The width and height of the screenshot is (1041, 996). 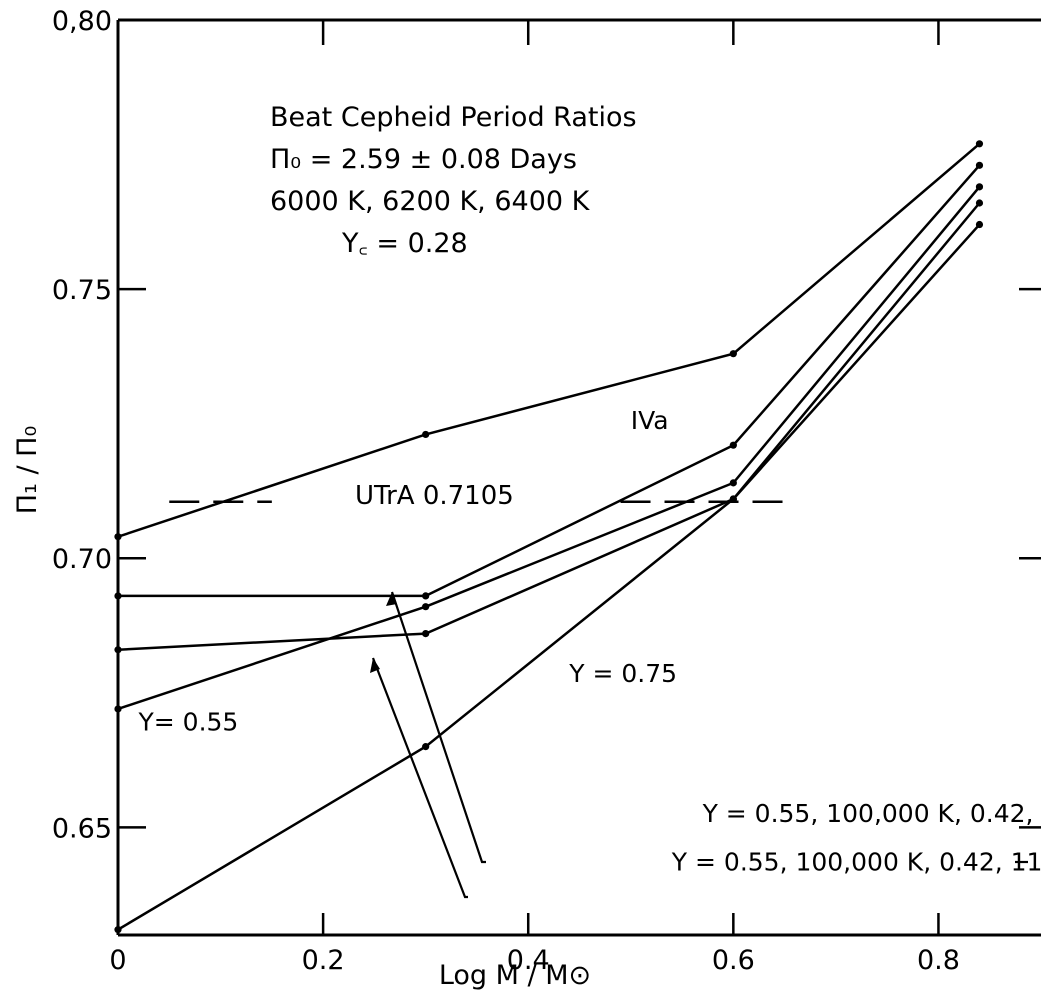 What do you see at coordinates (188, 721) in the screenshot?
I see `annotation-y055: Y= 0.55` at bounding box center [188, 721].